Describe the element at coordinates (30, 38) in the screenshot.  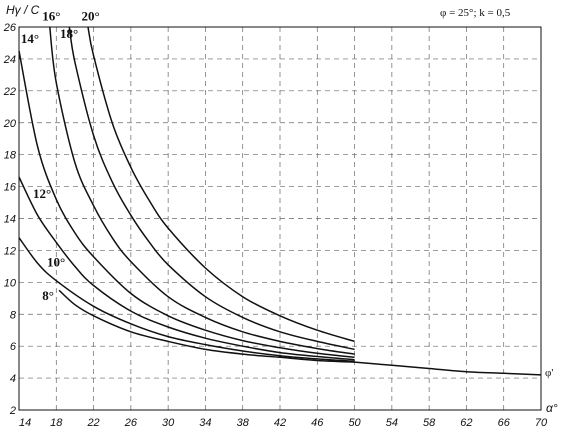
I see `series-label-14-deg: 14°` at that location.